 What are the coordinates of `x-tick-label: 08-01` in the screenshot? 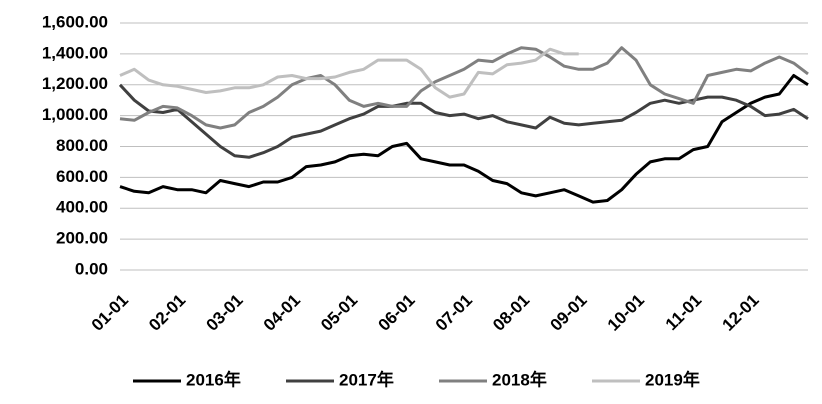 It's located at (511, 313).